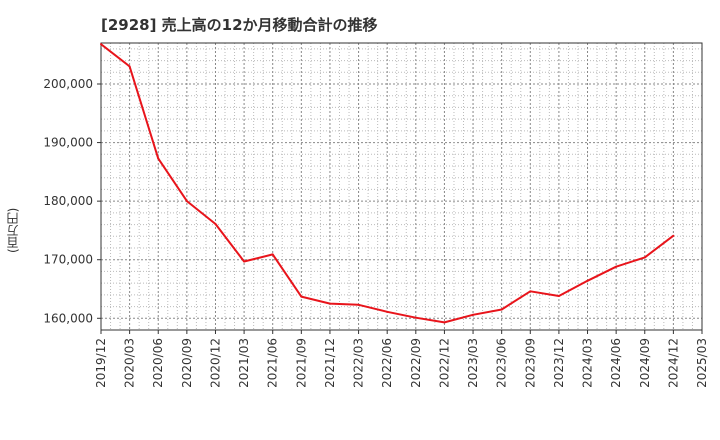  What do you see at coordinates (187, 363) in the screenshot?
I see `x-tick-label: 2020/09` at bounding box center [187, 363].